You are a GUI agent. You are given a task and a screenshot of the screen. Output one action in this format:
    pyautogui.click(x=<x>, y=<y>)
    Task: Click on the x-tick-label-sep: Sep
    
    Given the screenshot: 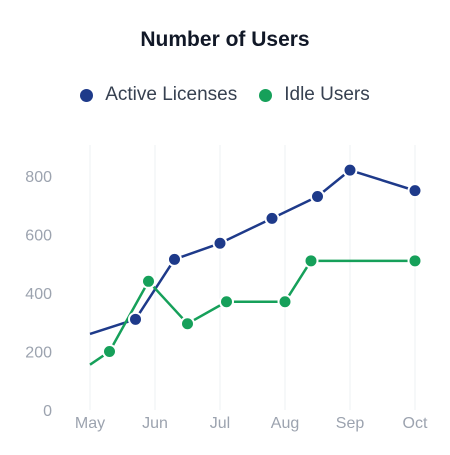 What is the action you would take?
    pyautogui.click(x=350, y=423)
    